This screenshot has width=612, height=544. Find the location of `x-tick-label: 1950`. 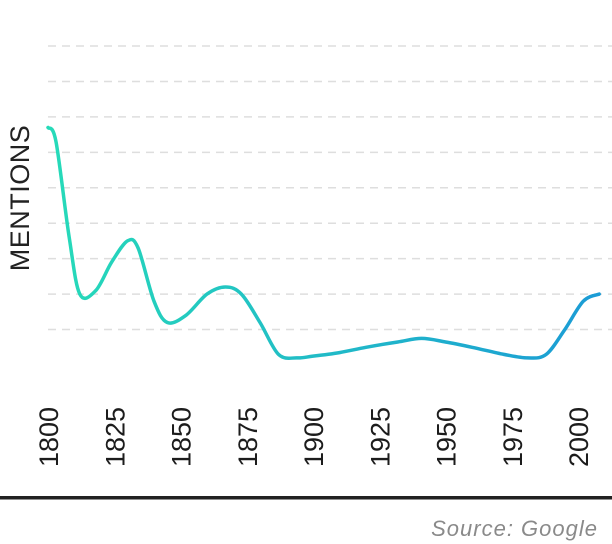

x-tick-label: 1950 is located at coordinates (447, 437).